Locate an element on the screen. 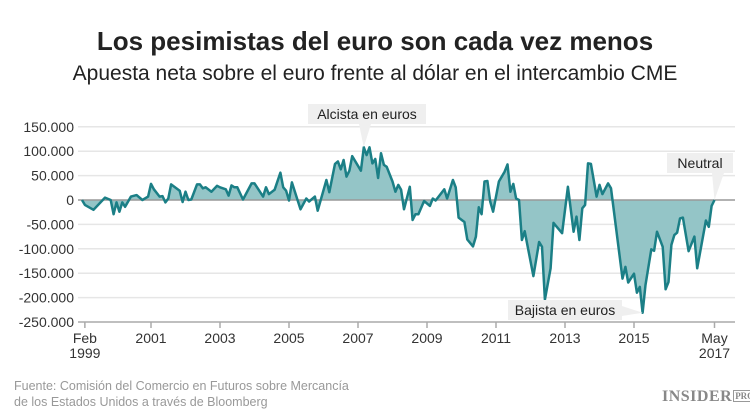 The image size is (750, 418). y-tick-label: -150.000 is located at coordinates (46, 273).